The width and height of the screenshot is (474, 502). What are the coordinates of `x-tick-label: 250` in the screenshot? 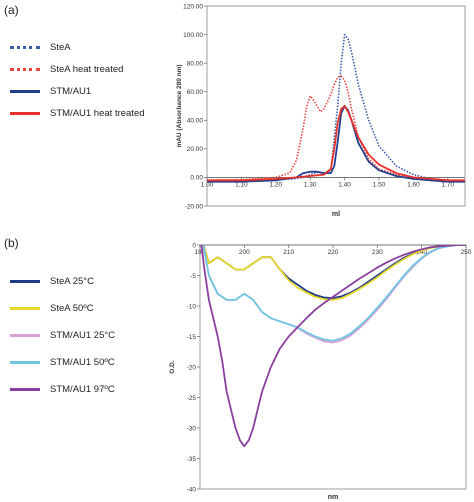 It's located at (466, 252).